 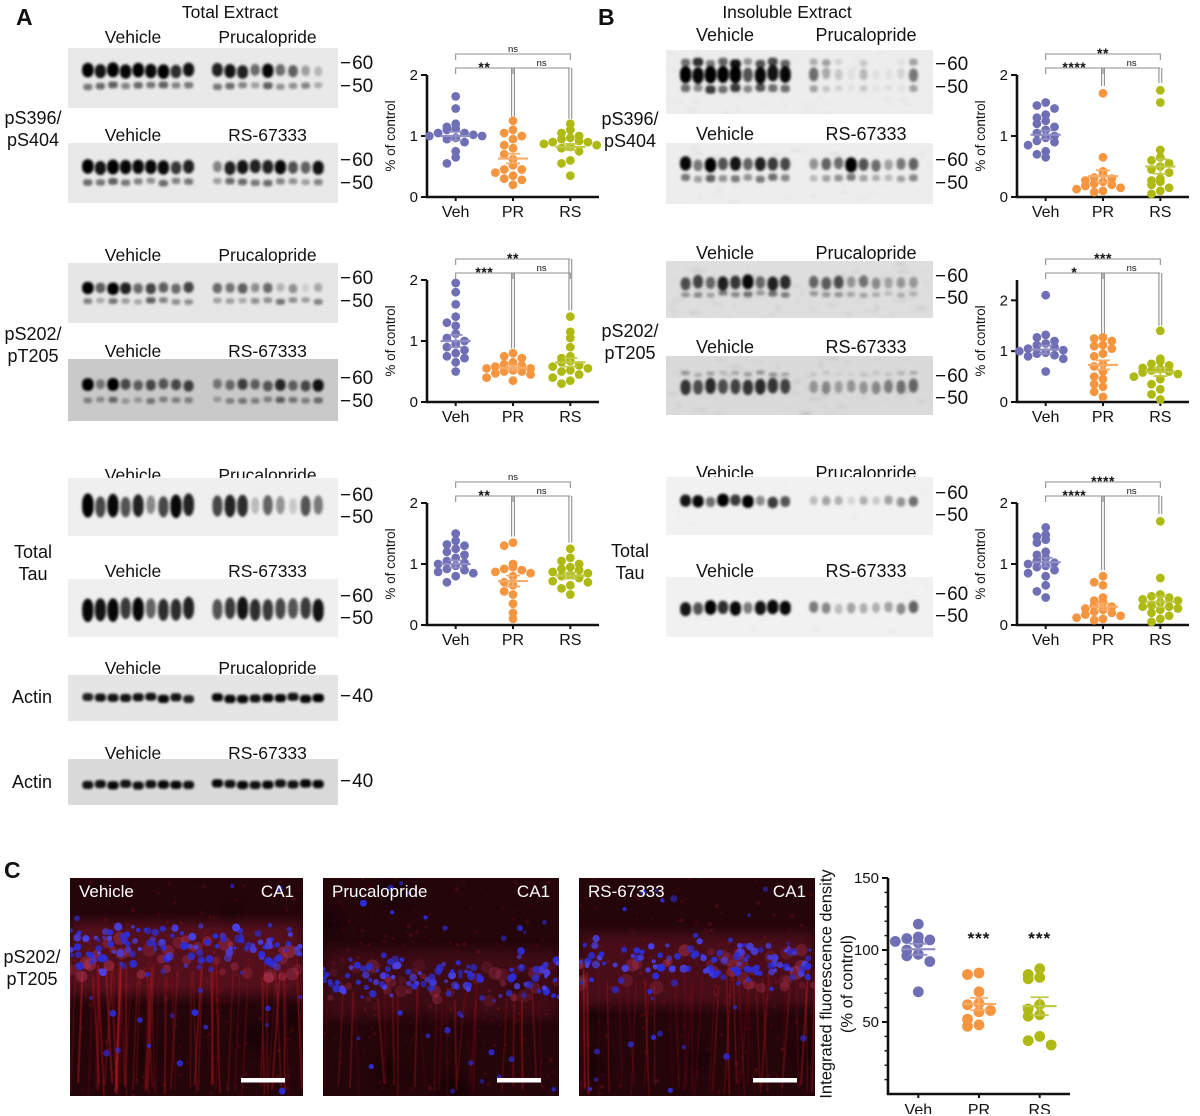 What do you see at coordinates (203, 608) in the screenshot?
I see `western-blot-tau-total-veh-rs` at bounding box center [203, 608].